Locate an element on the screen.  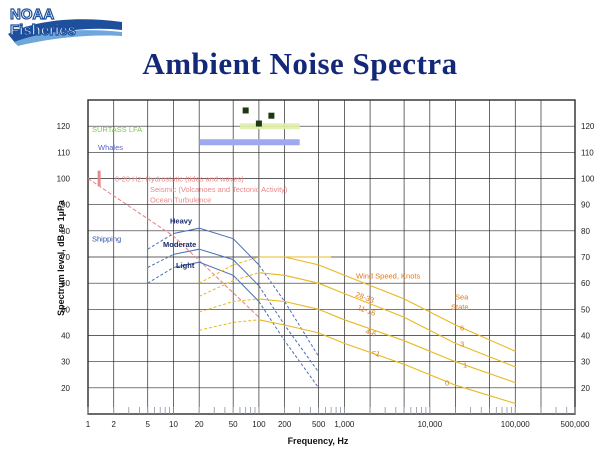
x-tick-label: 500 is located at coordinates (319, 424).